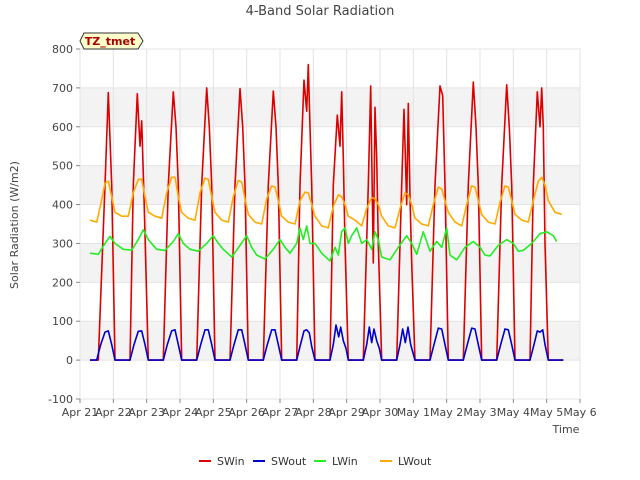  I want to click on y-tick-label: 800, so click(62, 49).